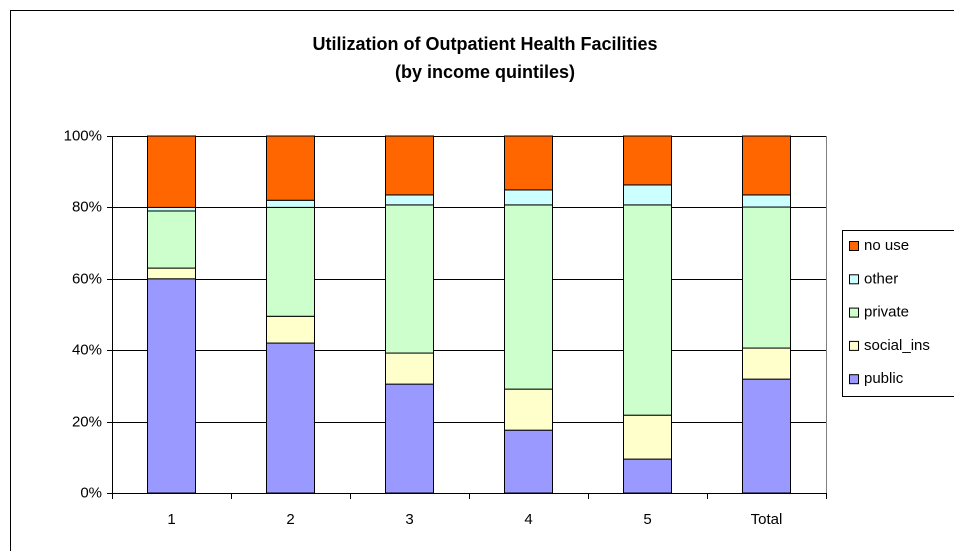 Image resolution: width=954 pixels, height=551 pixels. I want to click on x-tick-label: 5, so click(647, 519).